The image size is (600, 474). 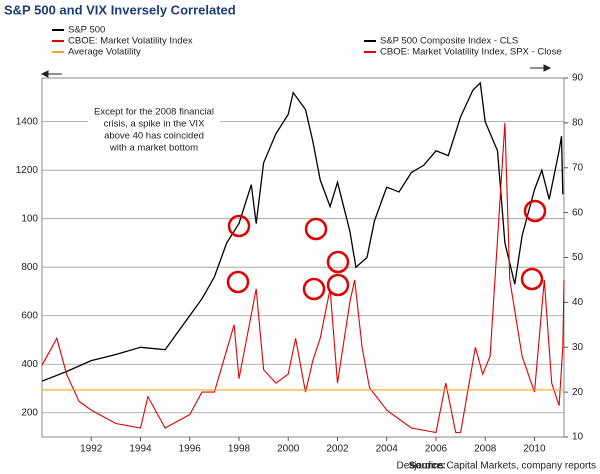 I want to click on y2-tick-label: 40, so click(x=578, y=302).